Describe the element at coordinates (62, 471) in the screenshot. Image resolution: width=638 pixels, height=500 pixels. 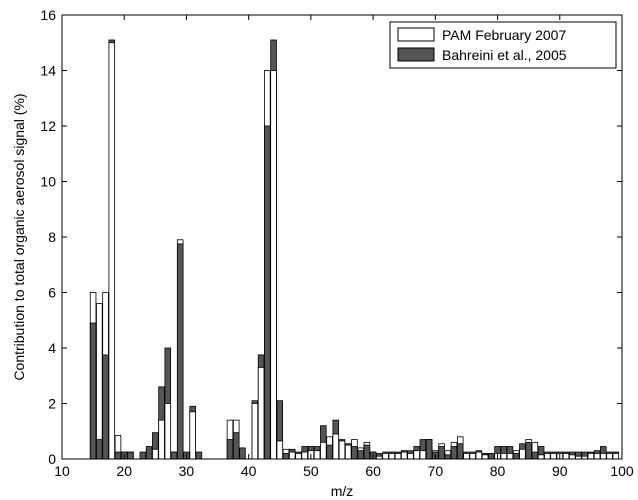
I see `x-tick-label: 10` at that location.